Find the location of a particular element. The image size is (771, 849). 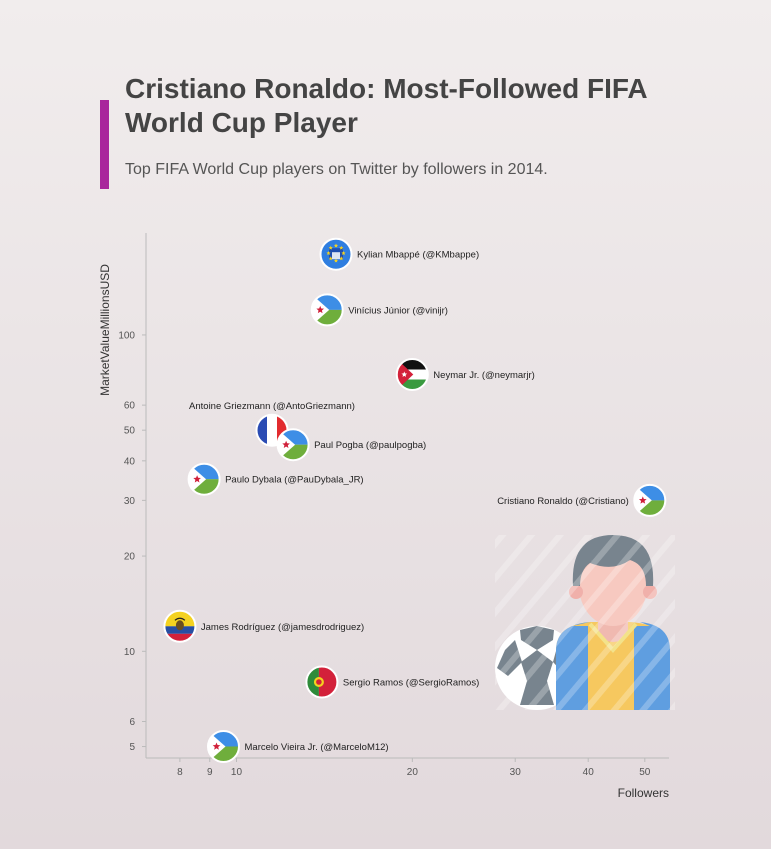

y-tick-label: 50 is located at coordinates (130, 431).